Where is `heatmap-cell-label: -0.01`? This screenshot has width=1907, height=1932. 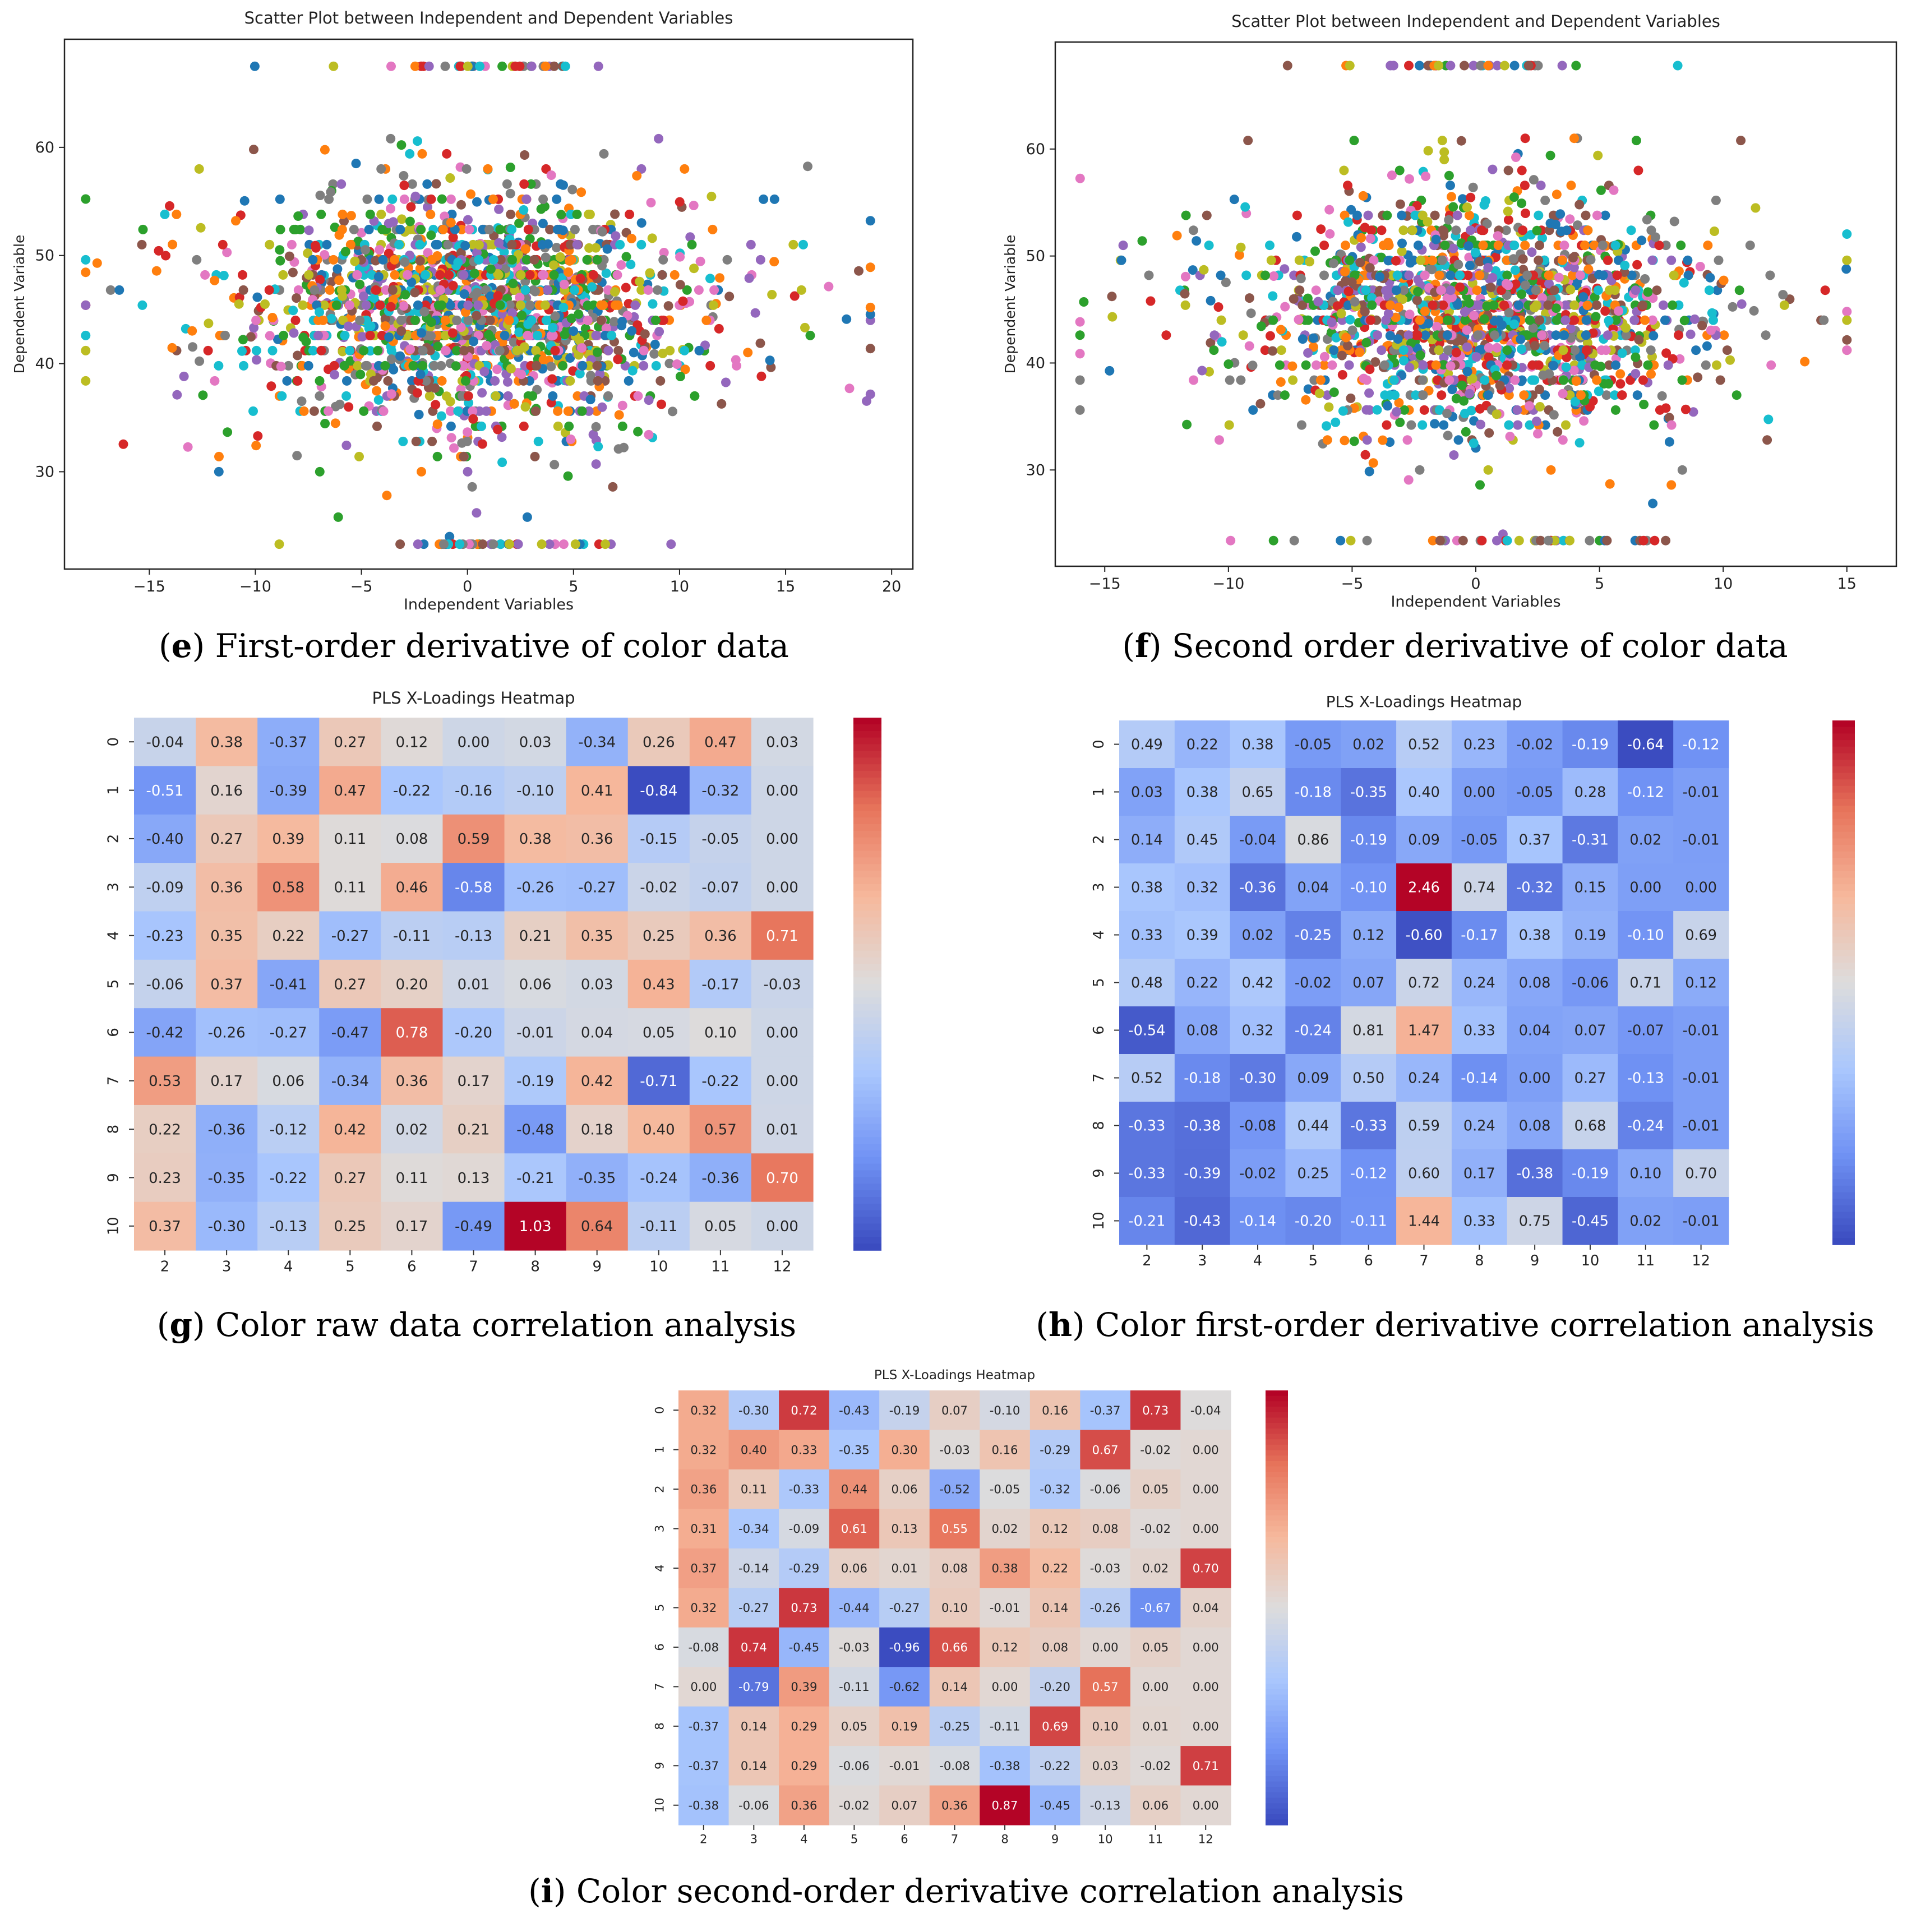 heatmap-cell-label: -0.01 is located at coordinates (904, 1766).